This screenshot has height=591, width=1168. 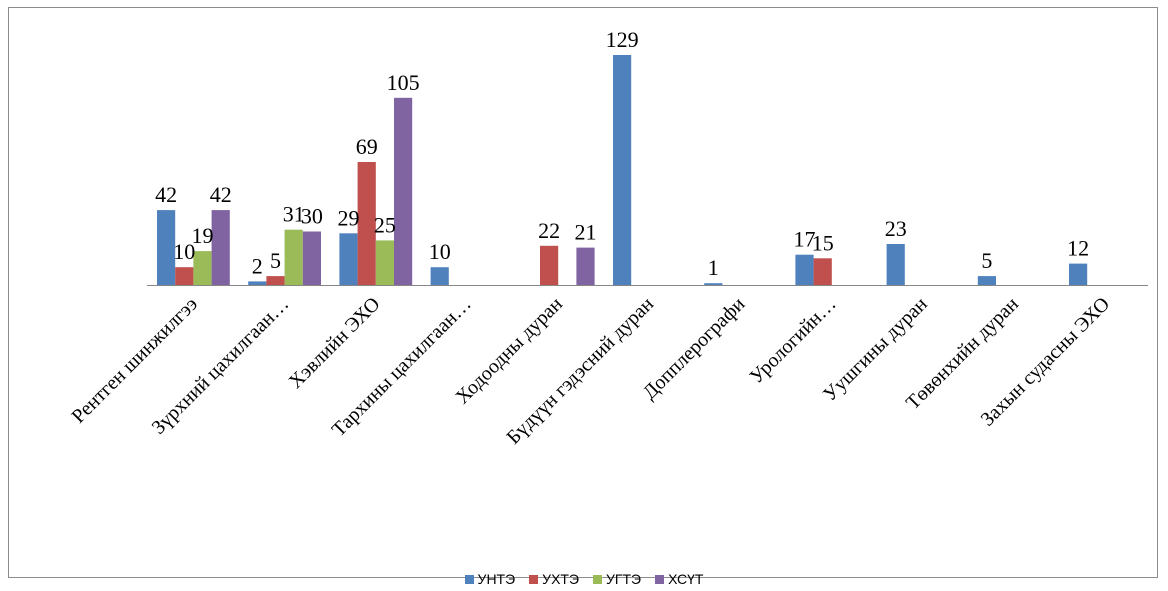 I want to click on legend-swatch-hsut, so click(x=660, y=579).